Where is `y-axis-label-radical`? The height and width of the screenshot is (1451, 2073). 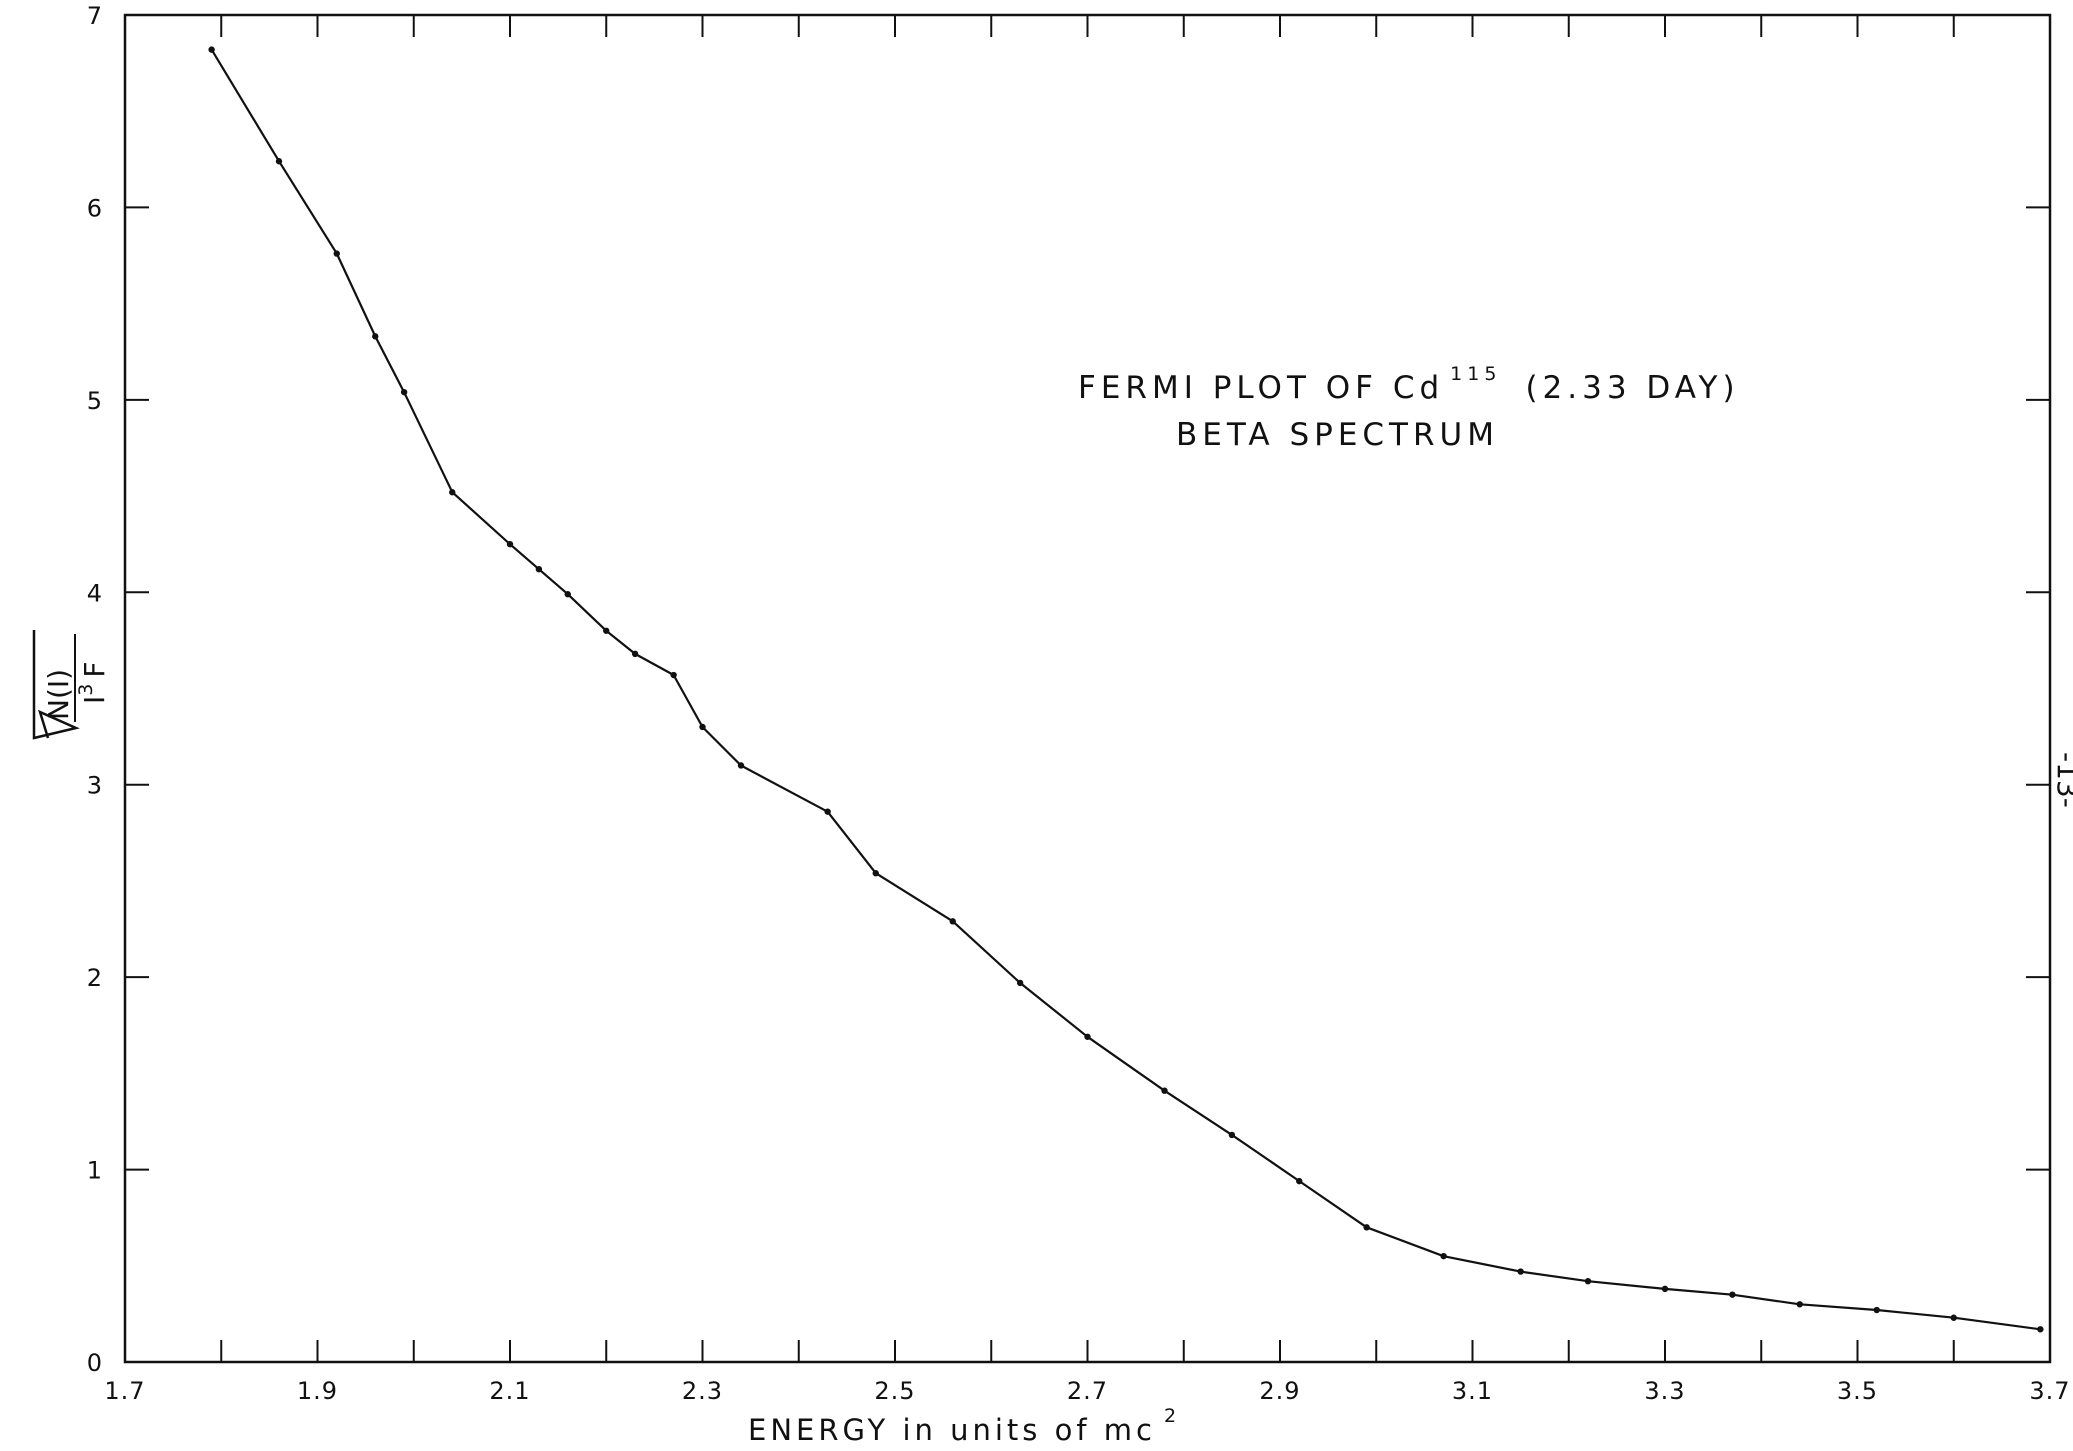
y-axis-label-radical is located at coordinates (56, 685).